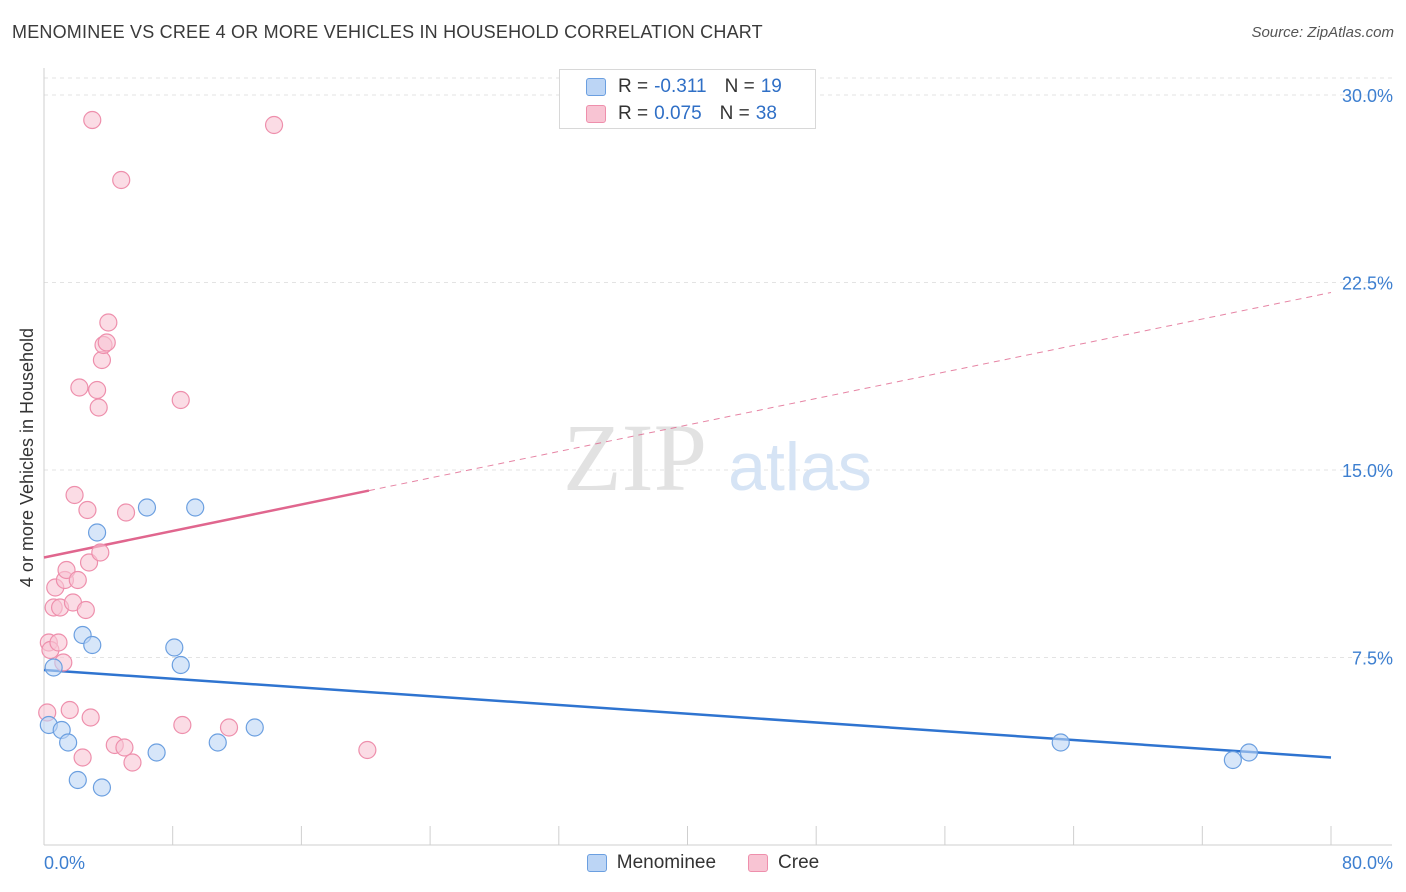 The image size is (1406, 892). What do you see at coordinates (678, 113) in the screenshot?
I see `r-value: 0.075` at bounding box center [678, 113].